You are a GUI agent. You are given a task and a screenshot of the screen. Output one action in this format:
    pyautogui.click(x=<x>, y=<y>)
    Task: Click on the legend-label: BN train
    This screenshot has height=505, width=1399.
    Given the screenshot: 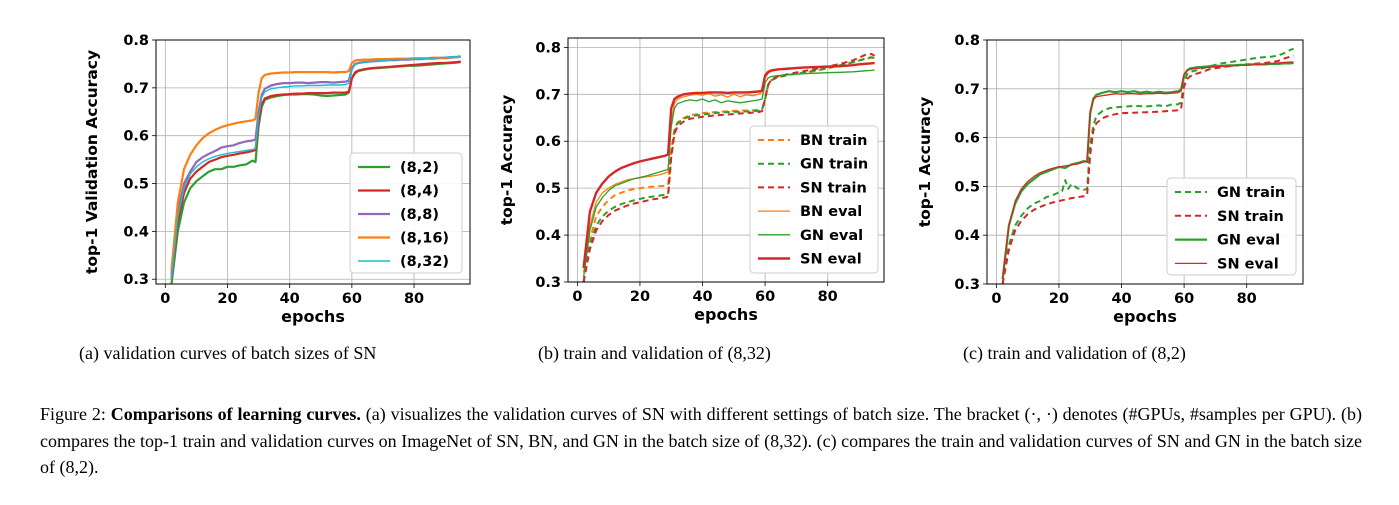 What is the action you would take?
    pyautogui.click(x=833, y=141)
    